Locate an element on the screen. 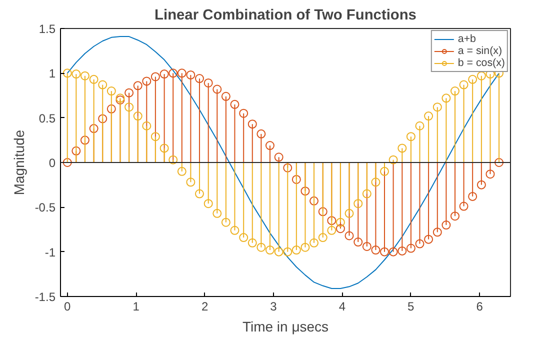 This screenshot has height=337, width=560. y-tick-label: 0 is located at coordinates (52, 163).